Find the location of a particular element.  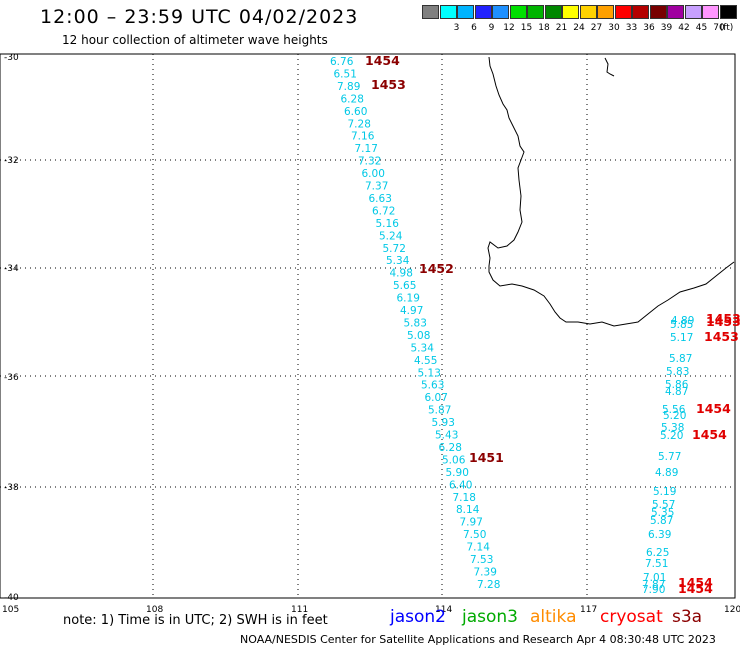

satellite-label-s3a: s3a is located at coordinates (687, 617).